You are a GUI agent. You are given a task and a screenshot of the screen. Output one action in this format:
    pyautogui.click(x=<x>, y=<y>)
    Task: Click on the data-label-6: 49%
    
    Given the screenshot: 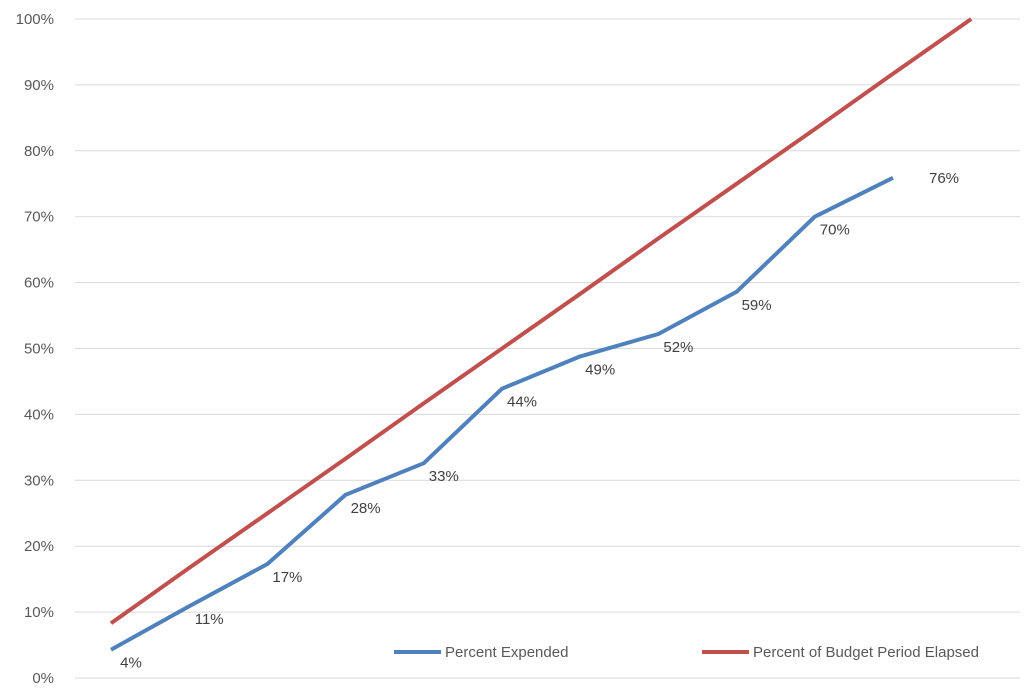 What is the action you would take?
    pyautogui.click(x=600, y=369)
    